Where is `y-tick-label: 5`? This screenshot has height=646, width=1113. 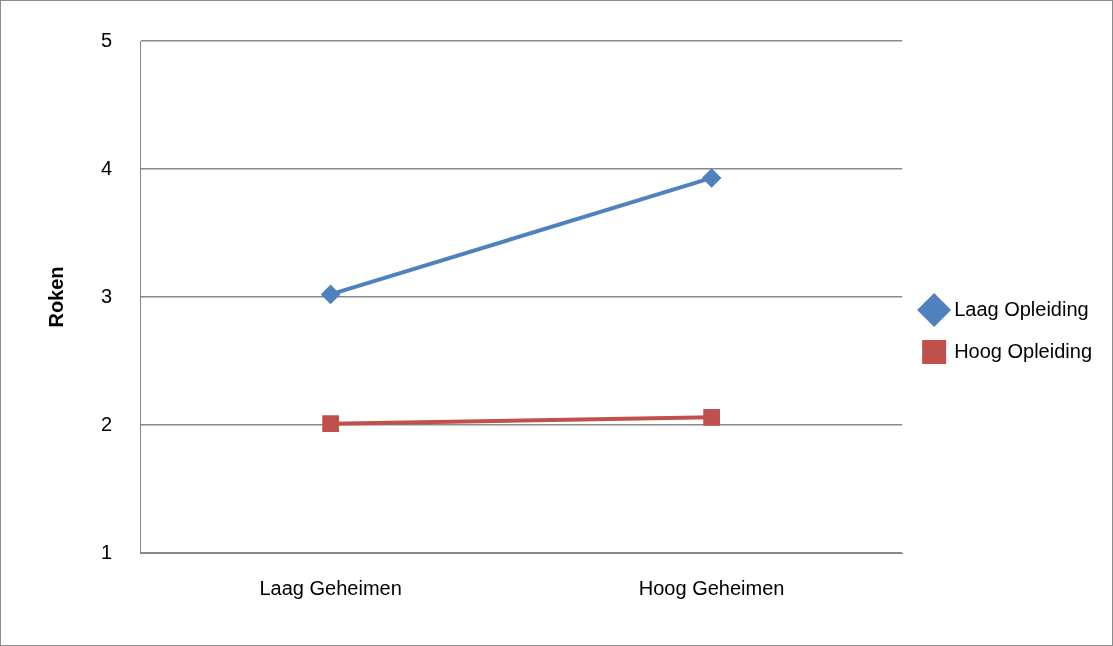 y-tick-label: 5 is located at coordinates (107, 39).